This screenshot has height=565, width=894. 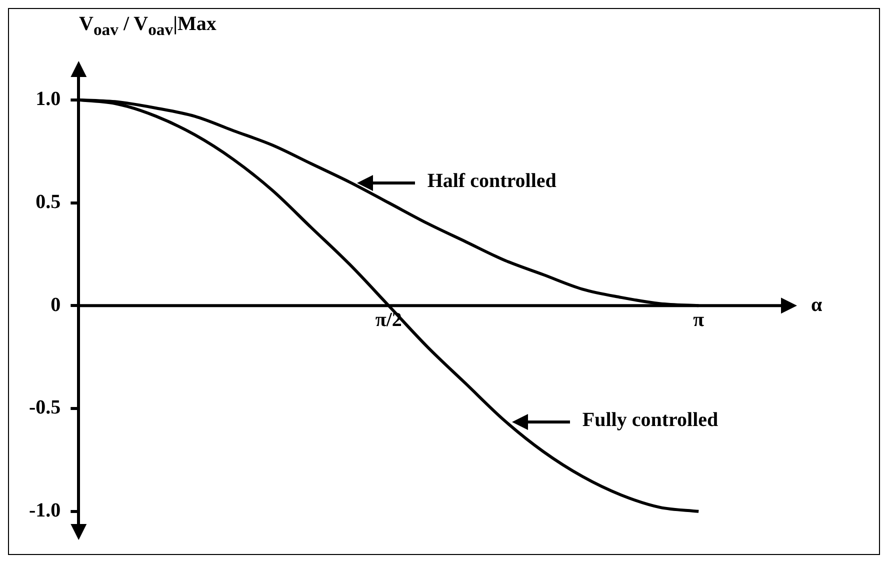 What do you see at coordinates (650, 420) in the screenshot?
I see `legend-label: Fully controlled` at bounding box center [650, 420].